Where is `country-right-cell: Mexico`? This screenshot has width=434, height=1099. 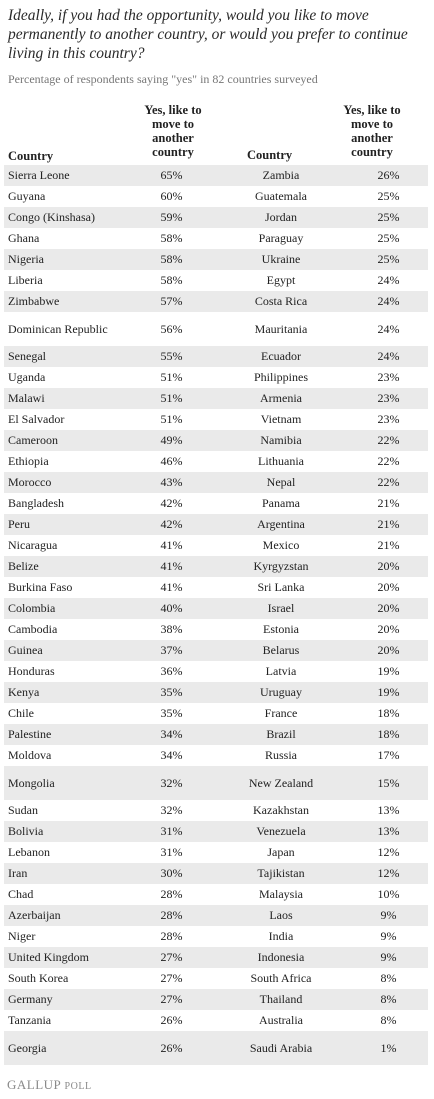 country-right-cell: Mexico is located at coordinates (281, 545).